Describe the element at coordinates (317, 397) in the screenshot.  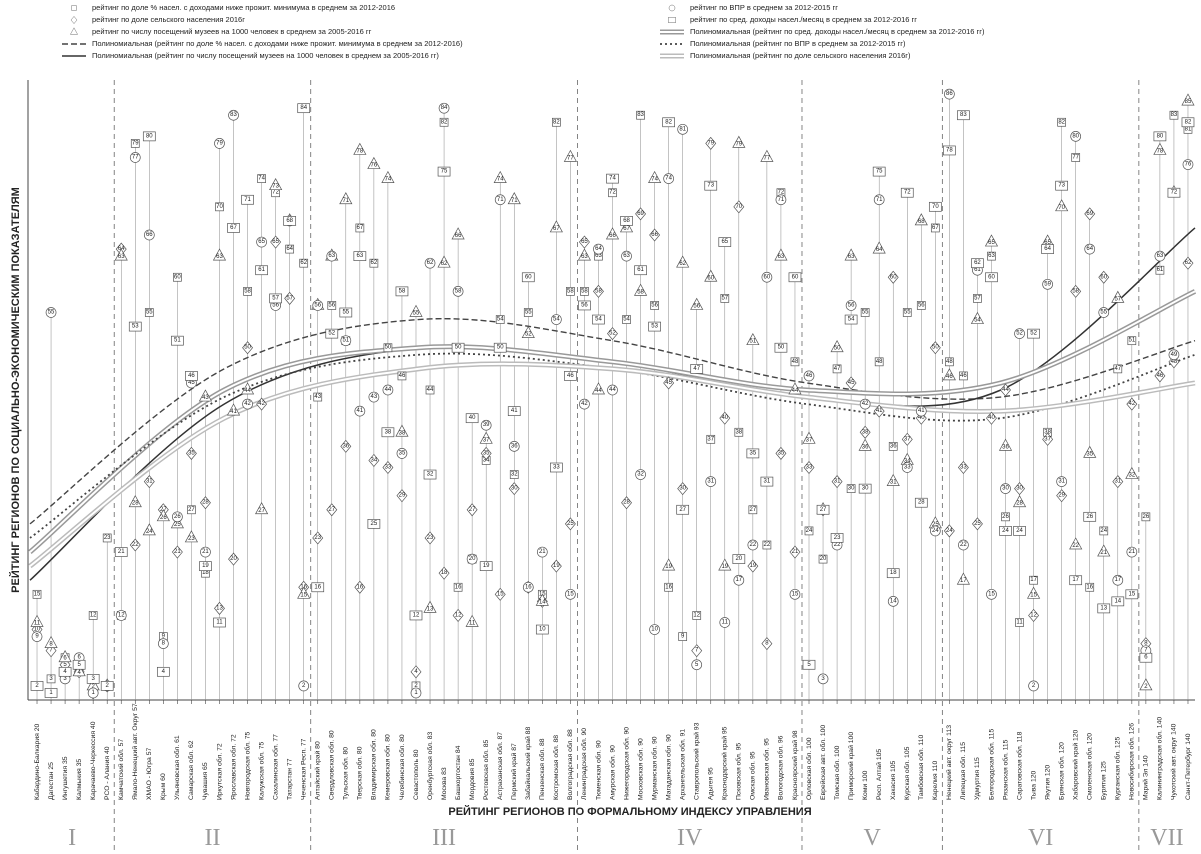
I see `data-label: 43` at that location.